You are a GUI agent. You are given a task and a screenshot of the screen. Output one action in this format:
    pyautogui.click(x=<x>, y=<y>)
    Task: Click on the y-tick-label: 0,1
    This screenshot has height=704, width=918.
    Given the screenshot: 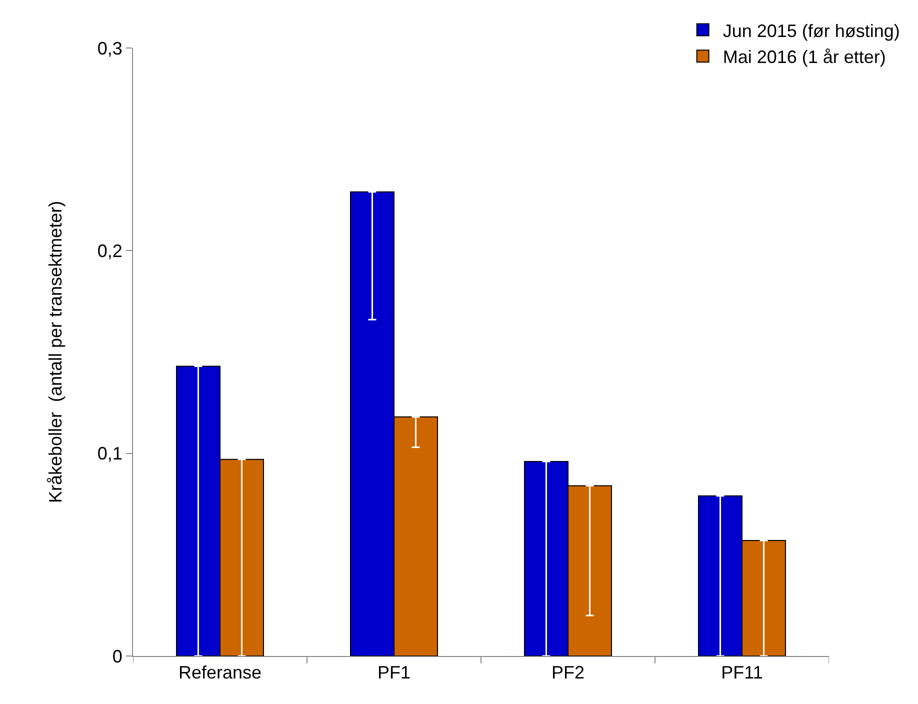 What is the action you would take?
    pyautogui.click(x=109, y=454)
    